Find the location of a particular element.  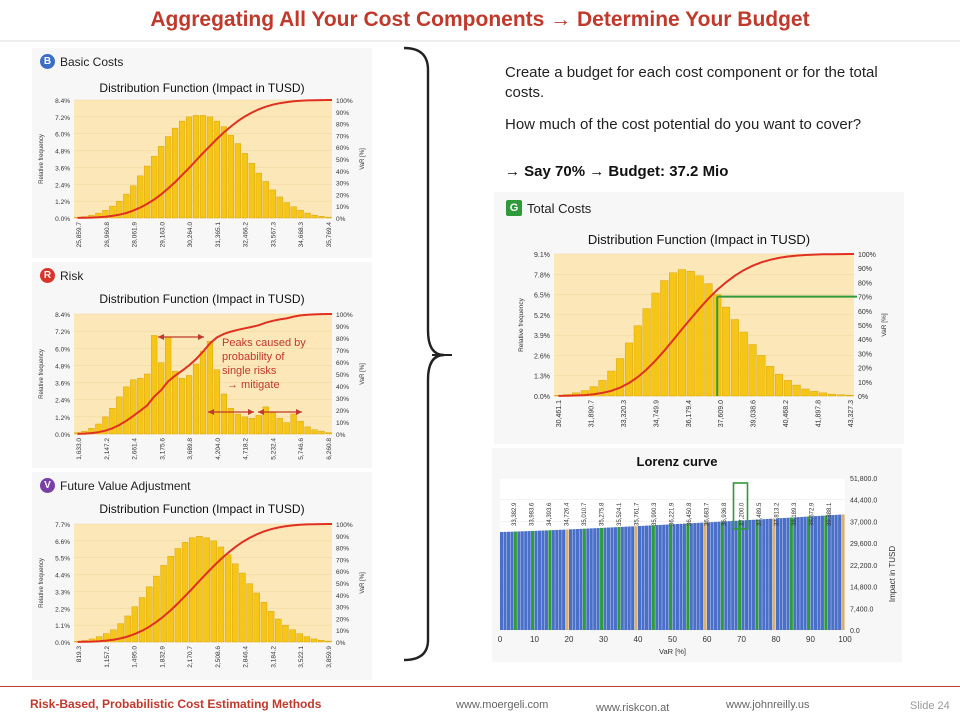

x-tick-label: 5,232.4 is located at coordinates (273, 449).